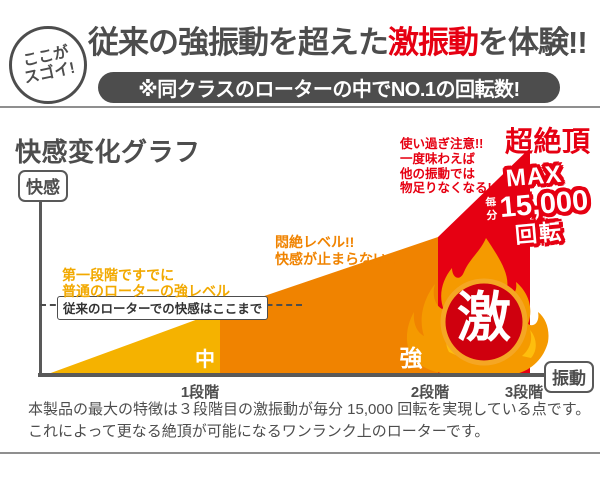 This screenshot has width=600, height=480. What do you see at coordinates (336, 258) in the screenshot?
I see `stage2-annotation-line2: 快感が止まらない!!` at bounding box center [336, 258].